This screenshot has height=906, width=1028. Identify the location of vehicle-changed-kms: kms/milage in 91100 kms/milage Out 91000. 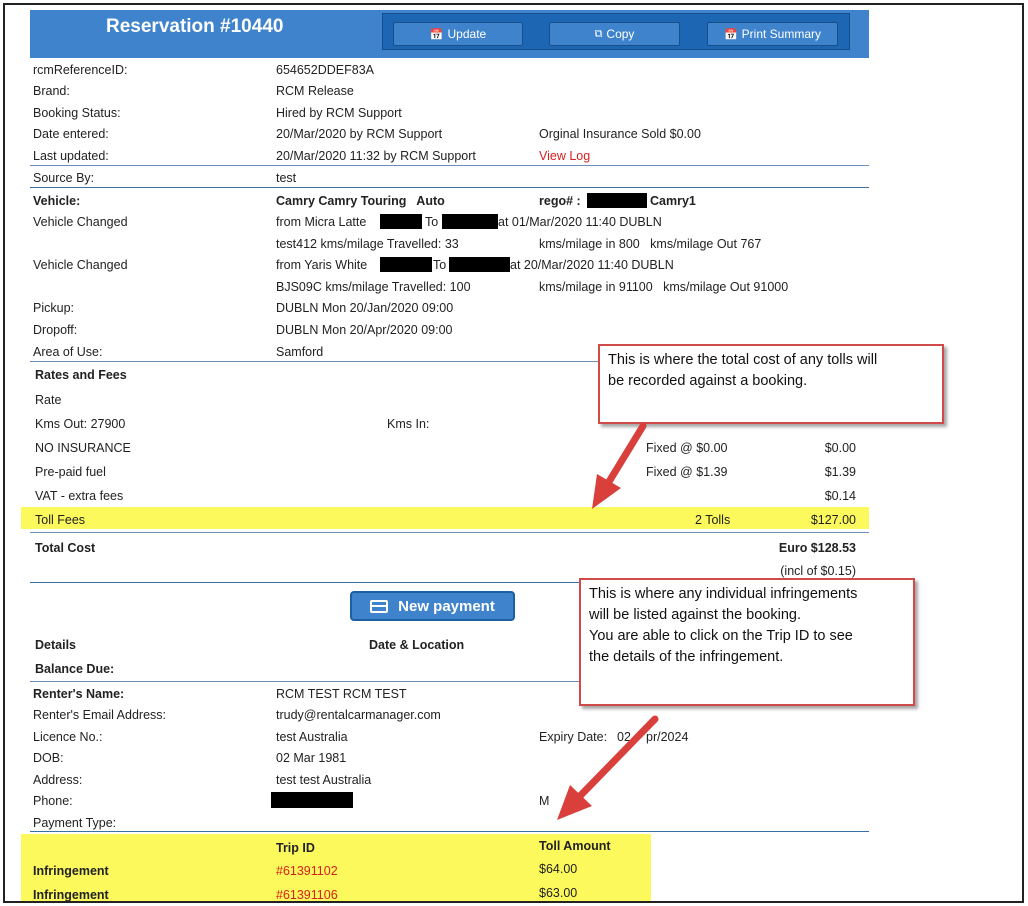
(664, 287).